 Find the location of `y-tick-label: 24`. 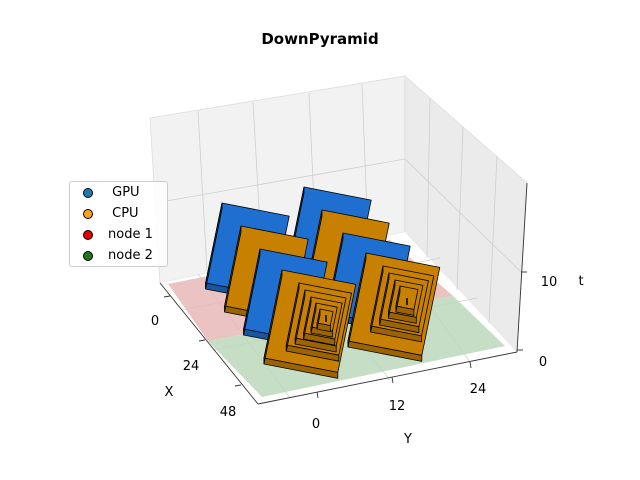

y-tick-label: 24 is located at coordinates (478, 389).